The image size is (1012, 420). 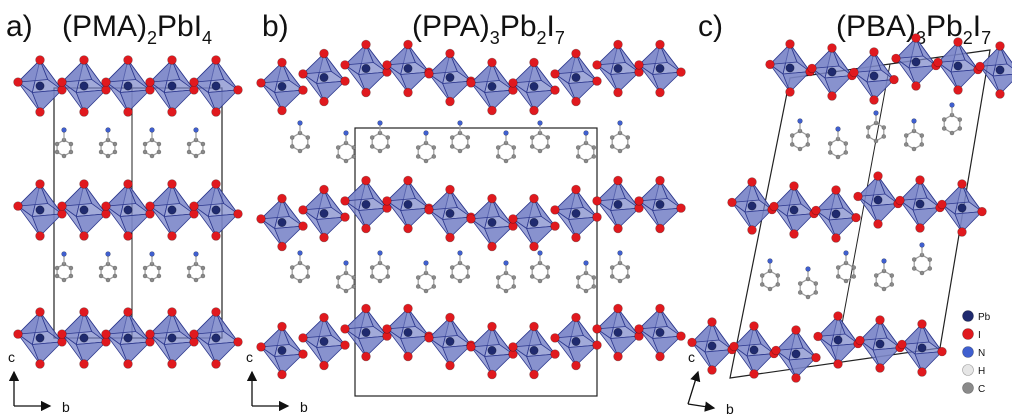 I want to click on legend-atom, so click(x=968, y=334).